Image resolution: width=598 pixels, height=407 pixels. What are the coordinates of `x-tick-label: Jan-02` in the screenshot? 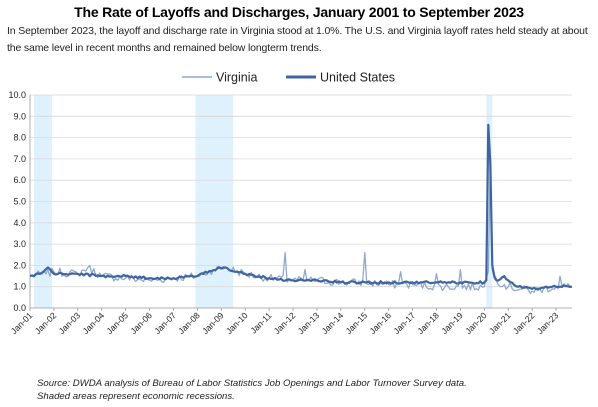 It's located at (46, 323).